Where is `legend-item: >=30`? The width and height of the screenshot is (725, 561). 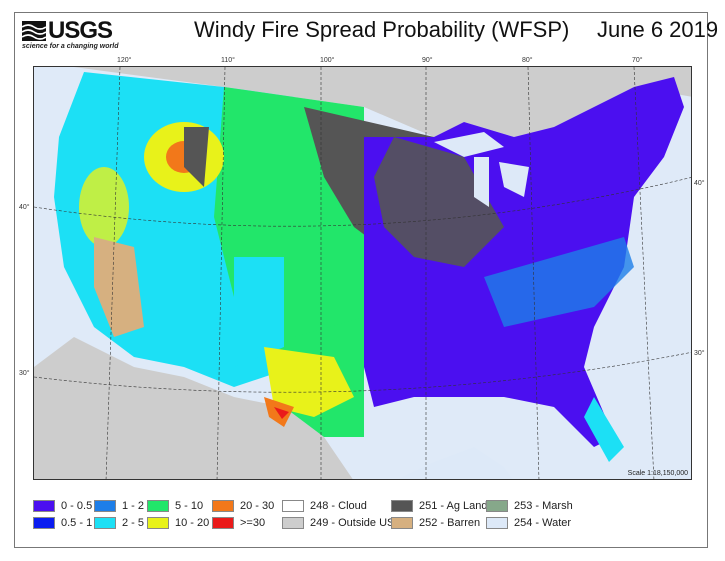 legend-item: >=30 is located at coordinates (238, 523).